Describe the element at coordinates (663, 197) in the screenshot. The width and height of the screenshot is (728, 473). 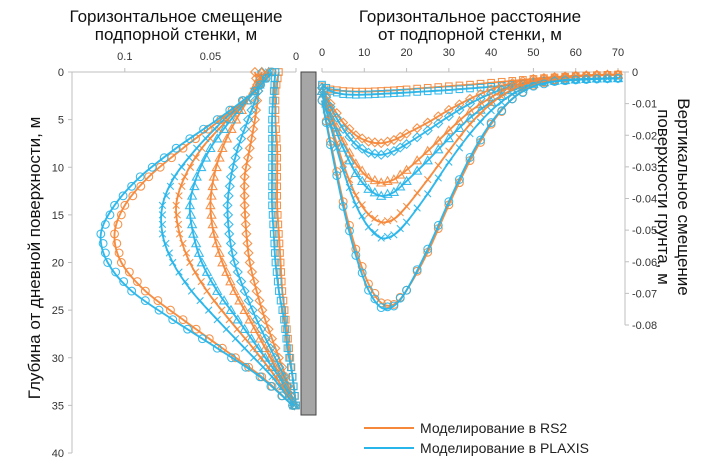
I see `right-y-axis-label-line2: поверхности грунта, м` at that location.